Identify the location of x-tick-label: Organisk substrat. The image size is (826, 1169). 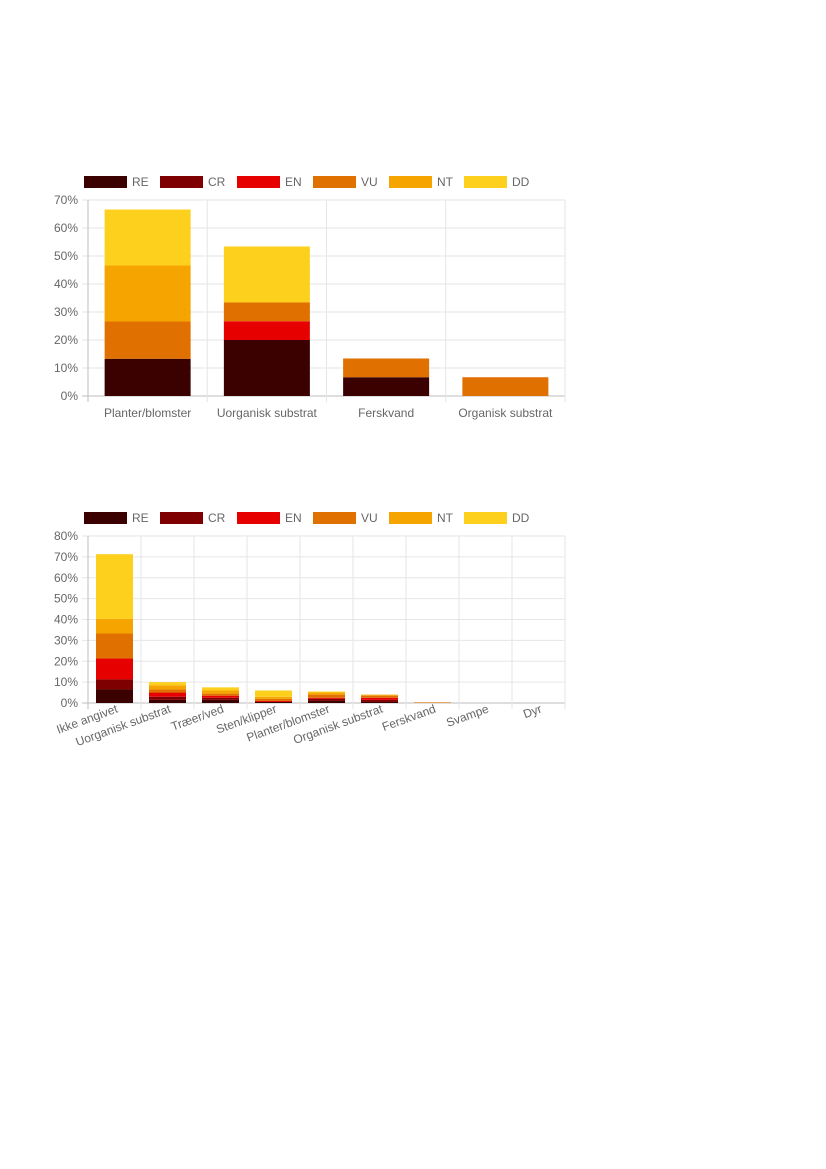
(505, 413).